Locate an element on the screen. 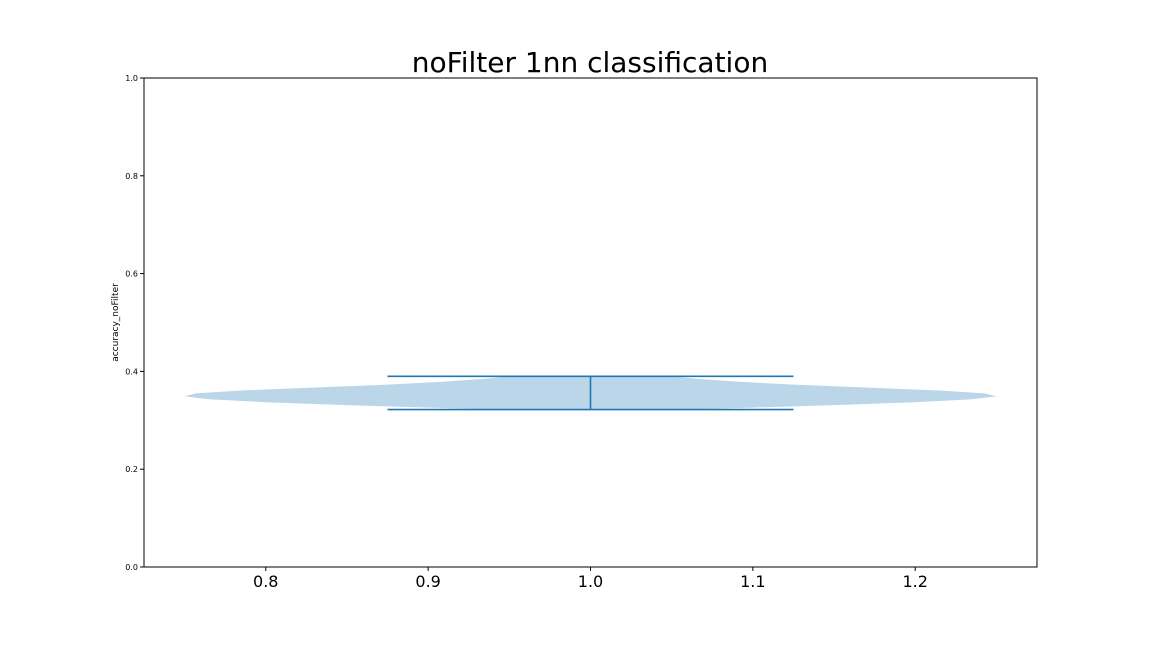  y-tick-label: 0.8 is located at coordinates (131, 176).